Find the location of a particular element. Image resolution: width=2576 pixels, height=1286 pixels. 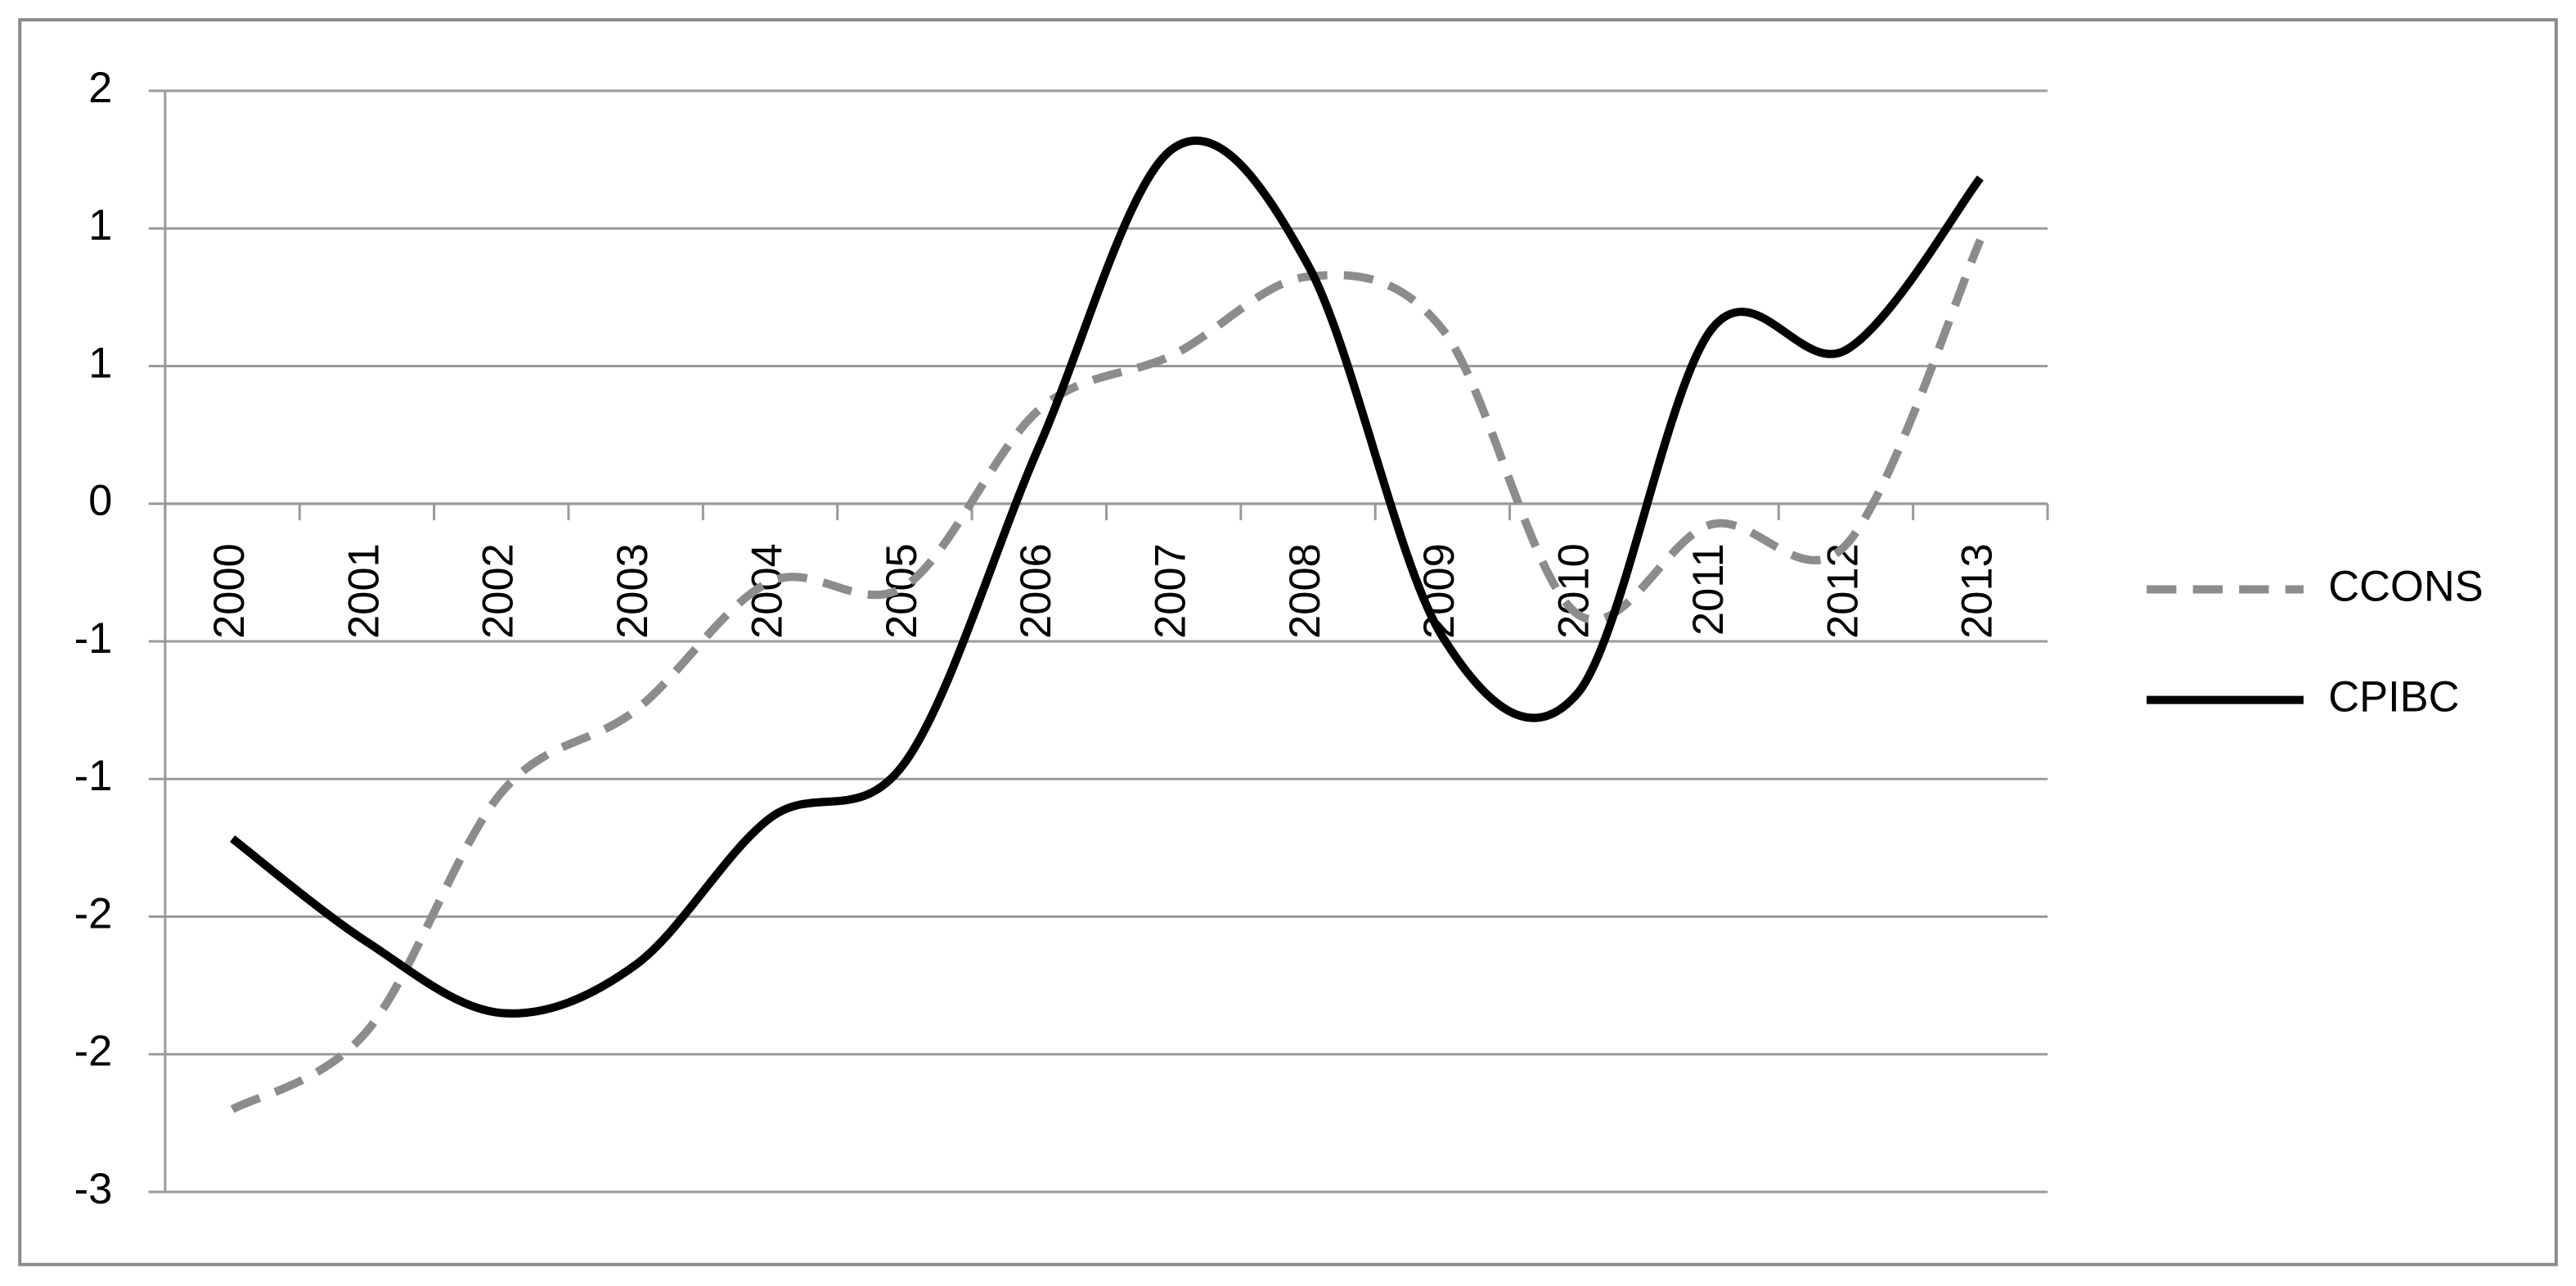

x-tick-label: 2007 is located at coordinates (1171, 591).